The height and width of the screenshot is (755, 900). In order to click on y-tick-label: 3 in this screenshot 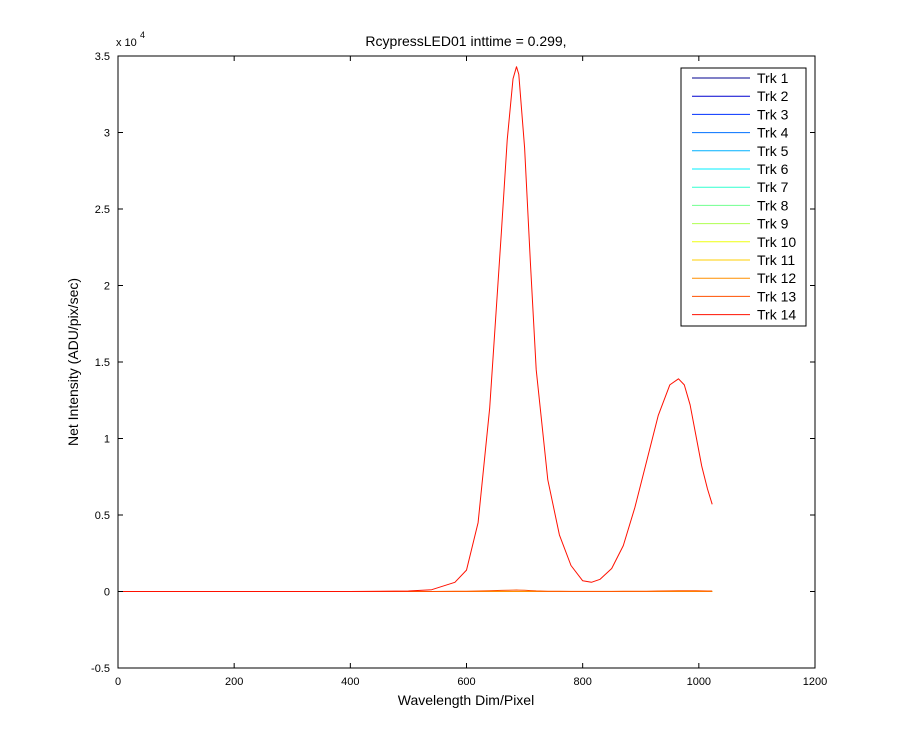, I will do `click(107, 134)`.